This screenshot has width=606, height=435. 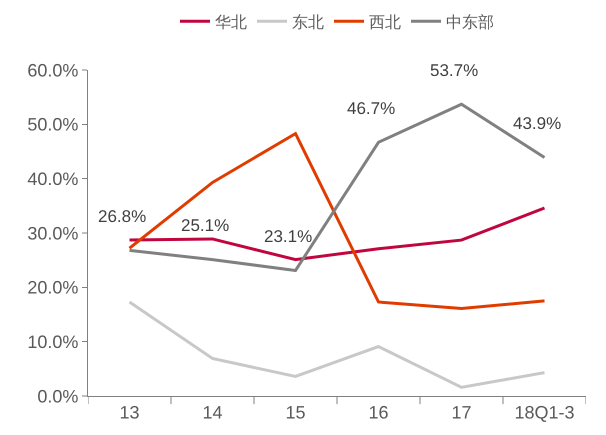 What do you see at coordinates (308, 22) in the screenshot?
I see `legend-label: 东北` at bounding box center [308, 22].